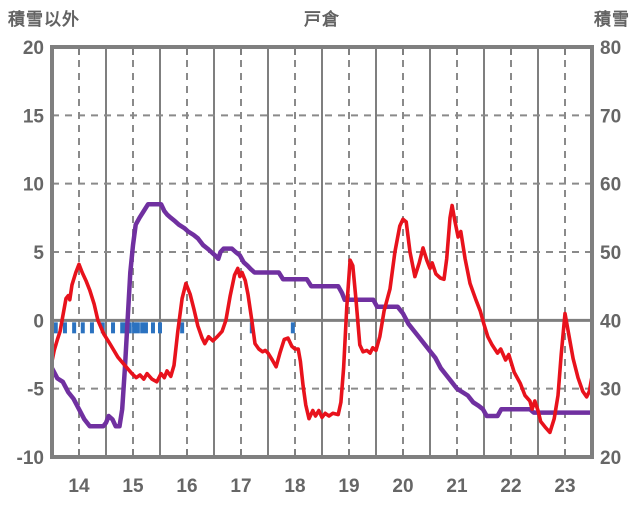  I want to click on x-tick-label: 22, so click(510, 486).